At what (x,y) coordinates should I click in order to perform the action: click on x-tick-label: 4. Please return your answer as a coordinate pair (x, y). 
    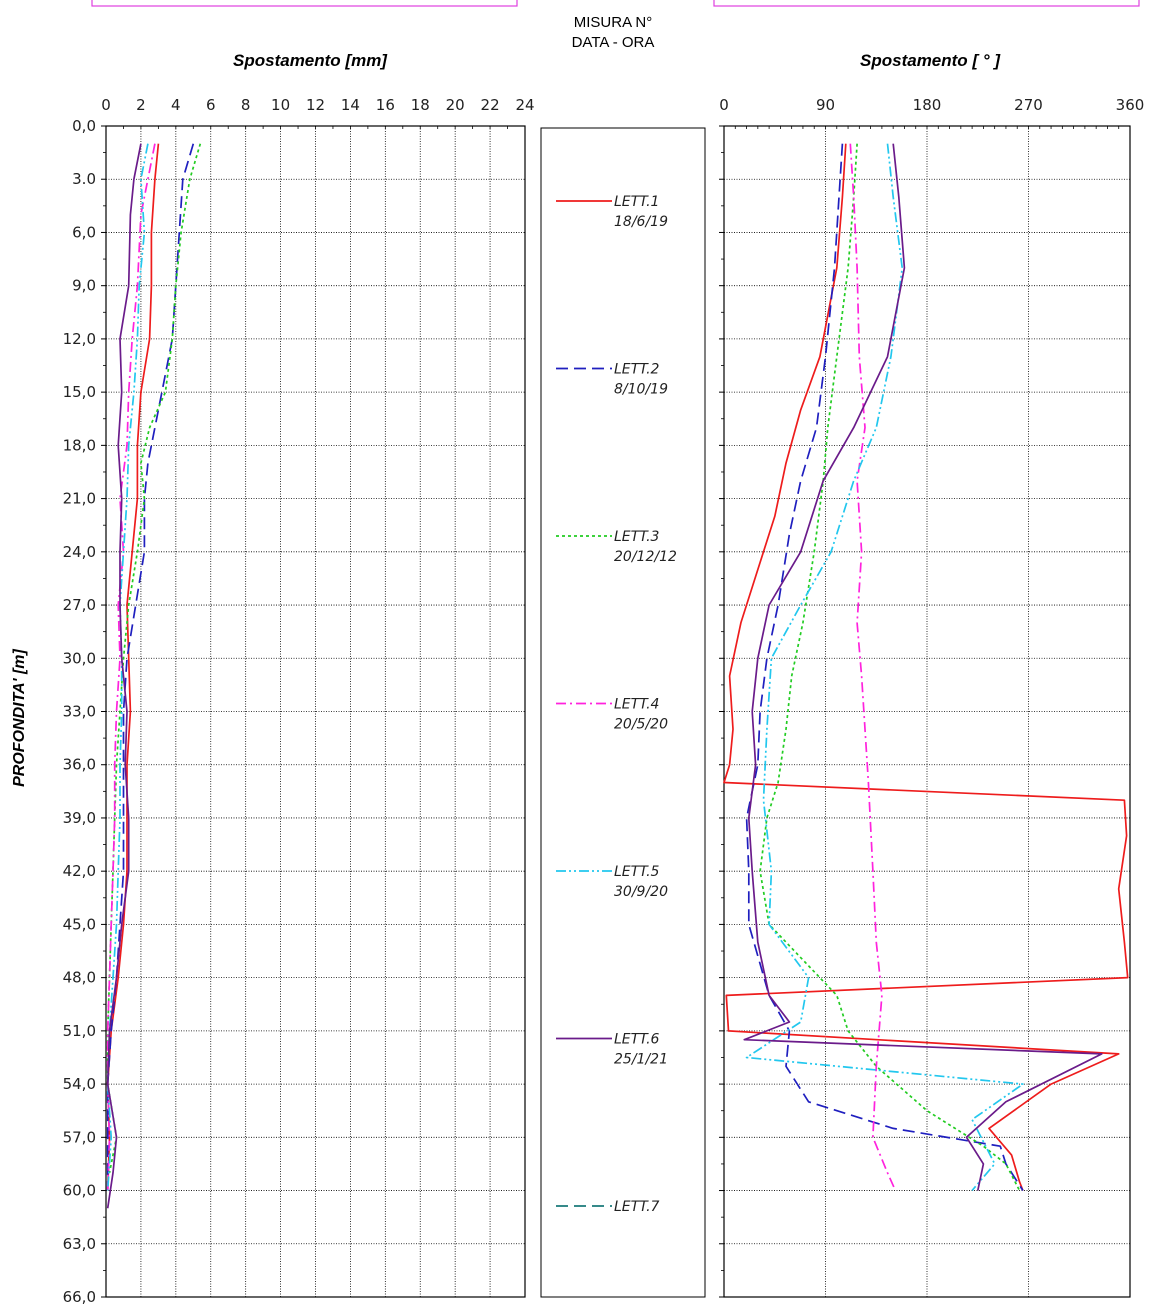
    Looking at the image, I should click on (176, 105).